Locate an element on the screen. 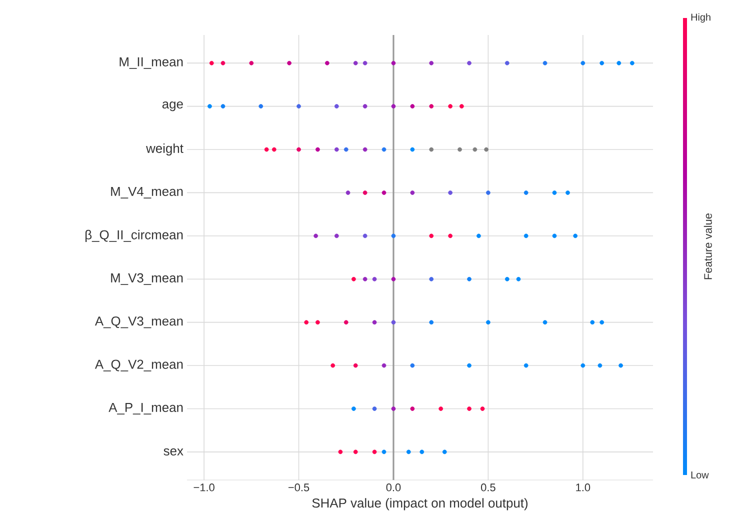  x-axis-title: SHAP value (impact on model output) is located at coordinates (420, 504).